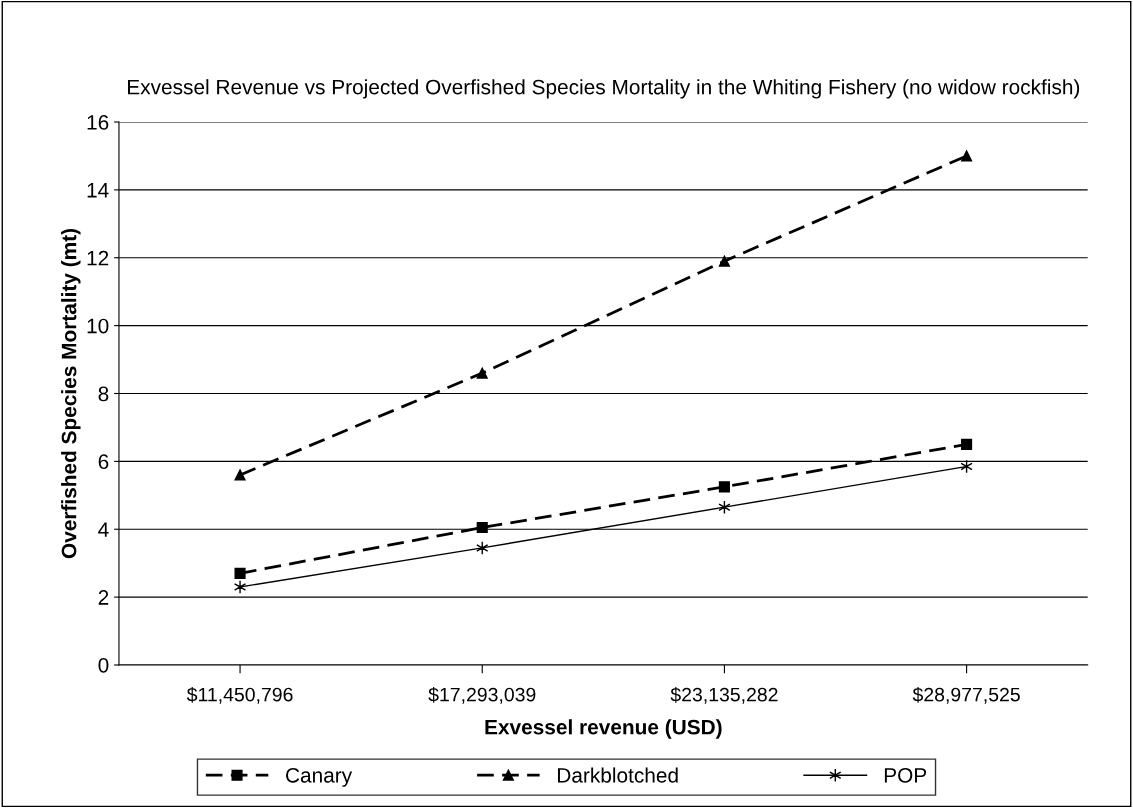  Describe the element at coordinates (103, 462) in the screenshot. I see `y-tick-label: 6` at that location.